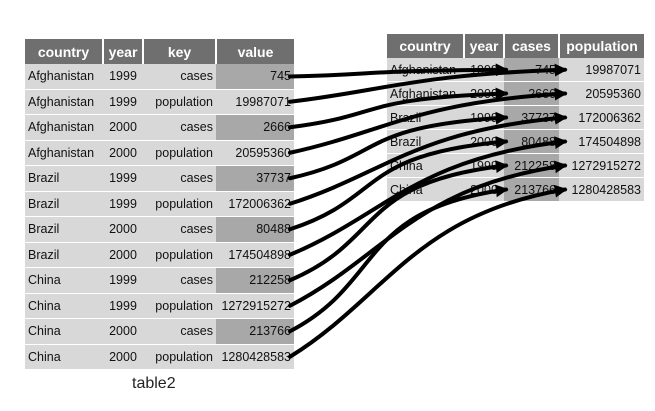  What do you see at coordinates (180, 51) in the screenshot?
I see `header-key: key` at bounding box center [180, 51].